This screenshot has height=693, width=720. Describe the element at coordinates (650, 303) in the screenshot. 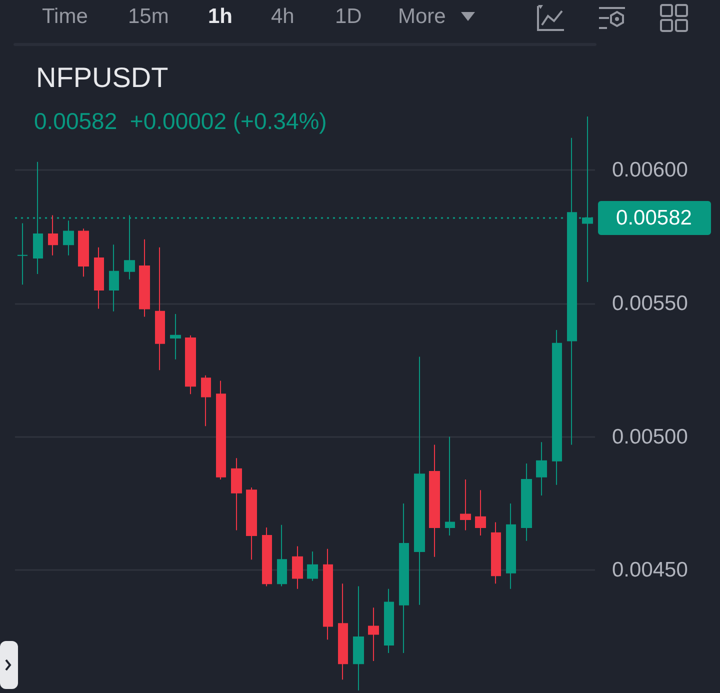

I see `y-tick-label: 0.00550` at that location.